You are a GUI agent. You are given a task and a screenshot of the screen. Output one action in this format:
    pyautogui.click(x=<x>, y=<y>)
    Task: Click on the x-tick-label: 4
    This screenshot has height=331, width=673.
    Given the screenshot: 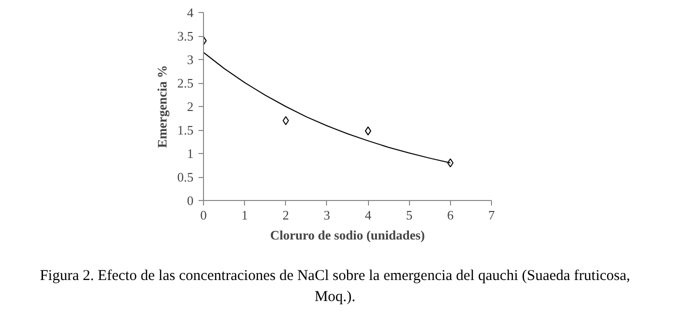 What is the action you would take?
    pyautogui.click(x=368, y=215)
    